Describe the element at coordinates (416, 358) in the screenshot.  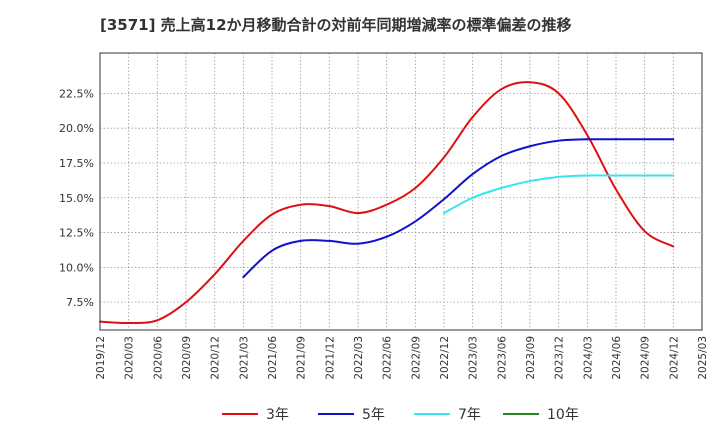
I see `x-tick-label: 2022/09` at that location.